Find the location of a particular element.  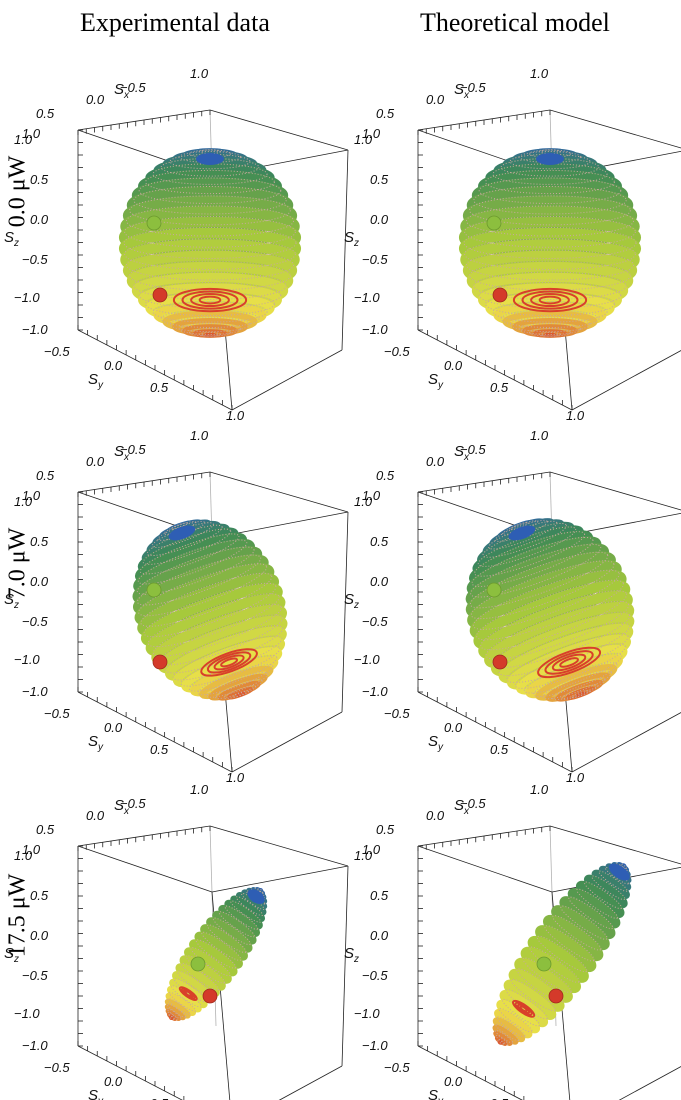

column-title-theoretical: Theoretical model is located at coordinates (515, 22).